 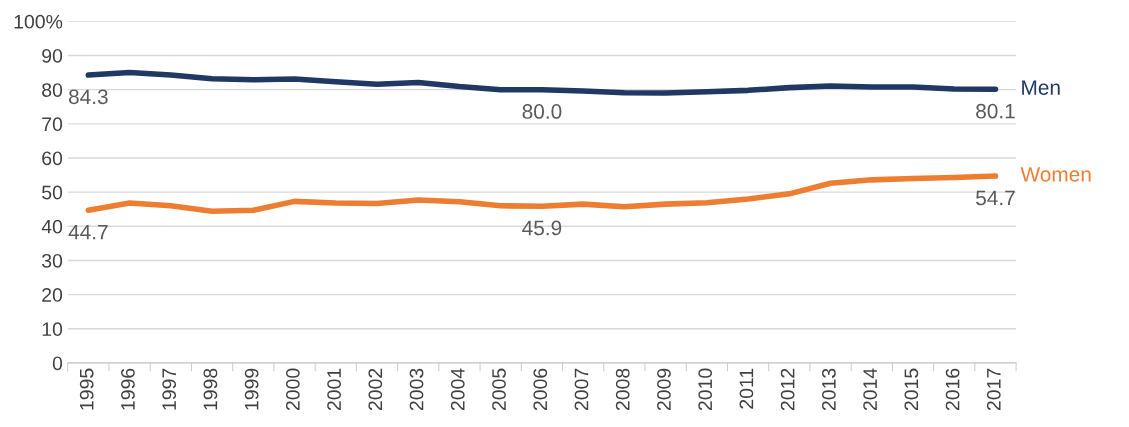 What do you see at coordinates (375, 389) in the screenshot?
I see `x-tick-label: 2002` at bounding box center [375, 389].